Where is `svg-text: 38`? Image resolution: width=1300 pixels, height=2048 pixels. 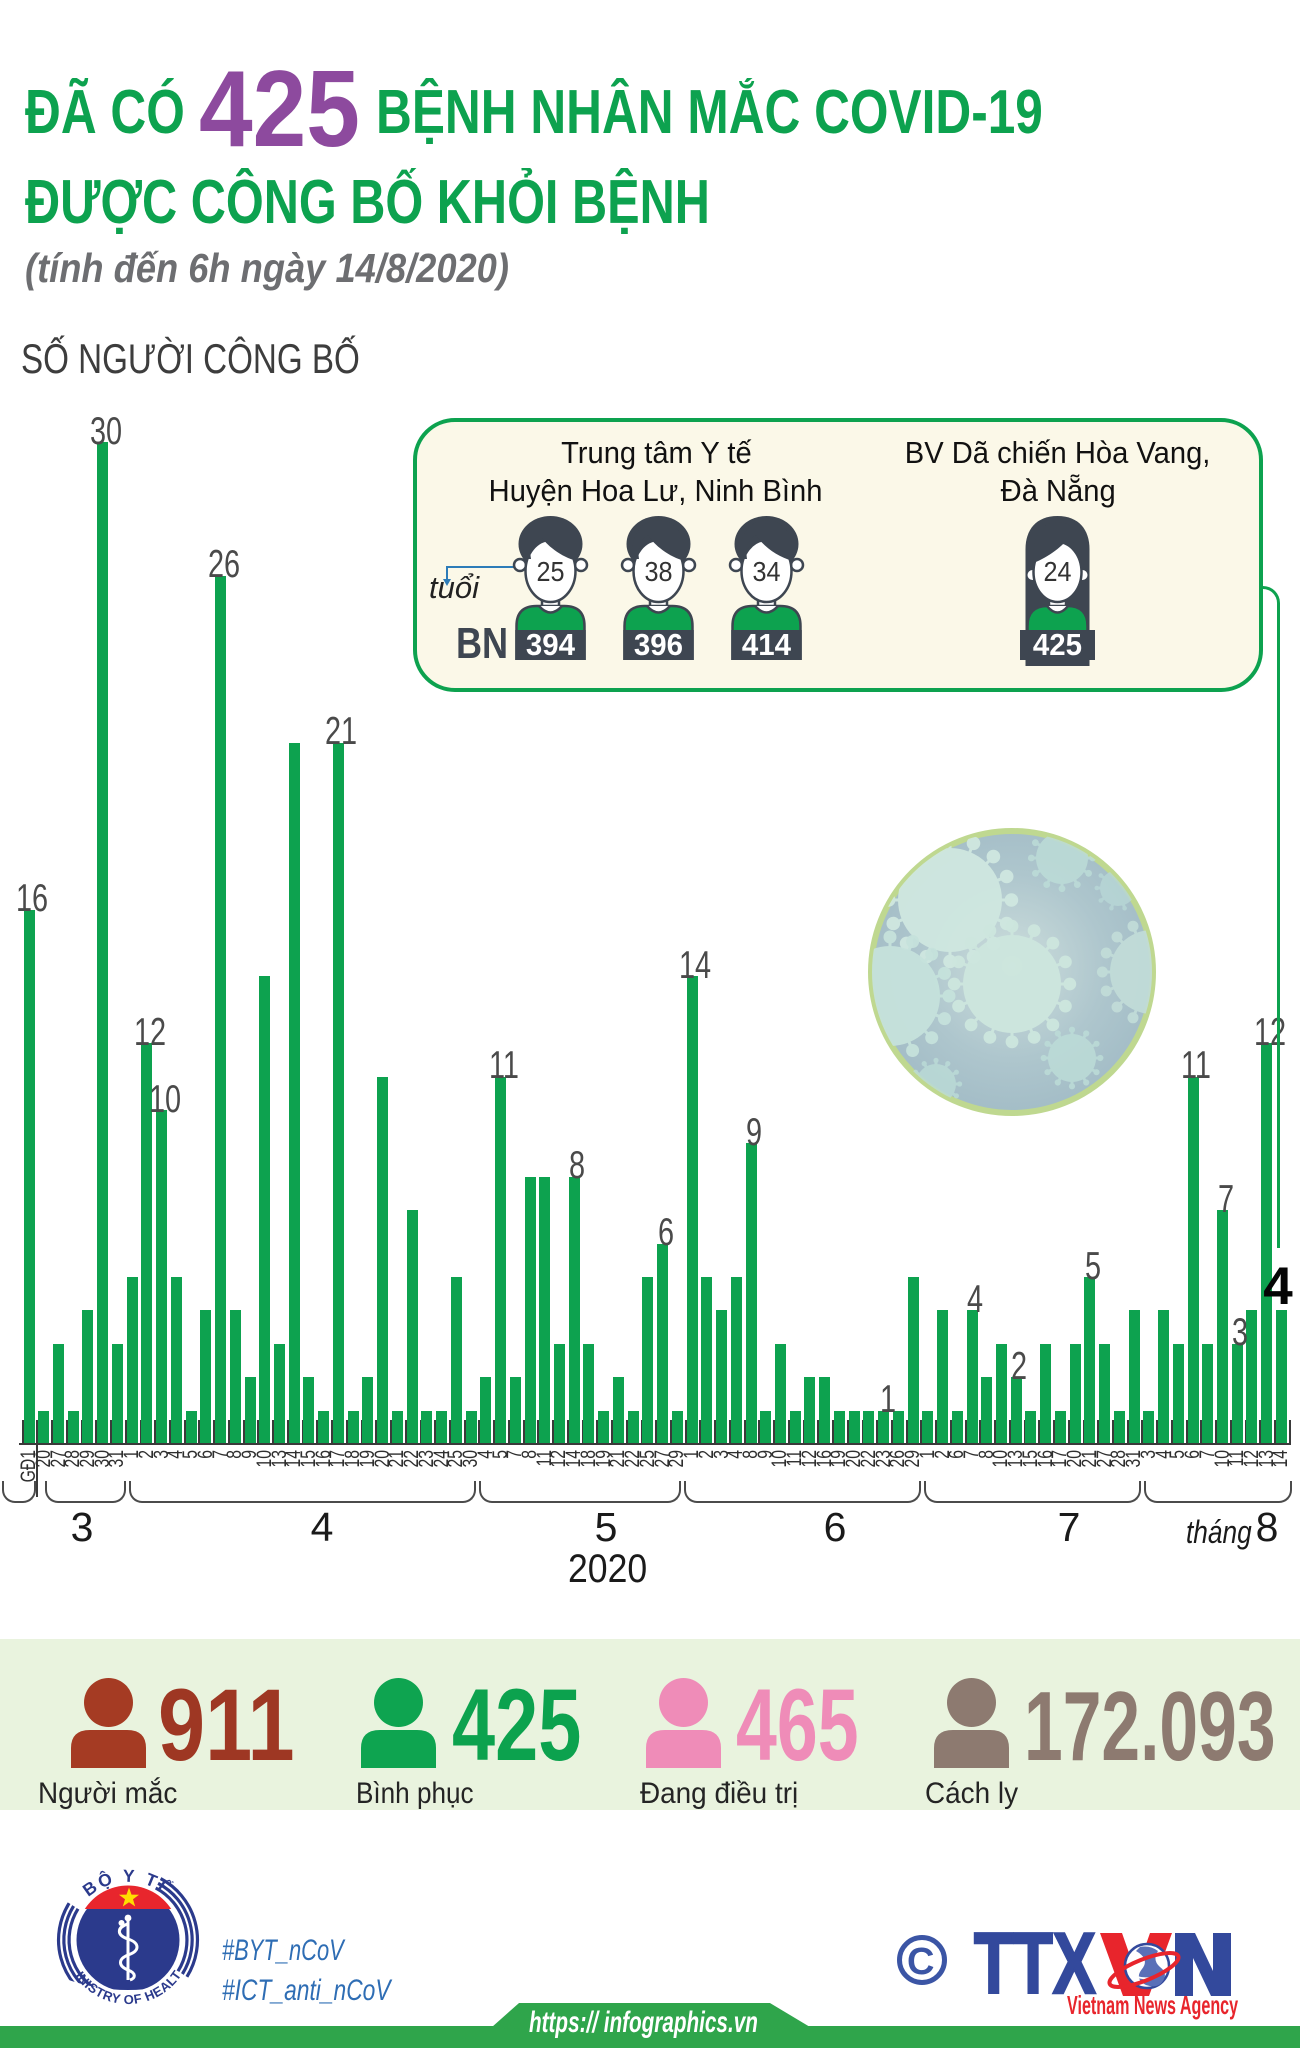 svg-text: 38 is located at coordinates (658, 572).